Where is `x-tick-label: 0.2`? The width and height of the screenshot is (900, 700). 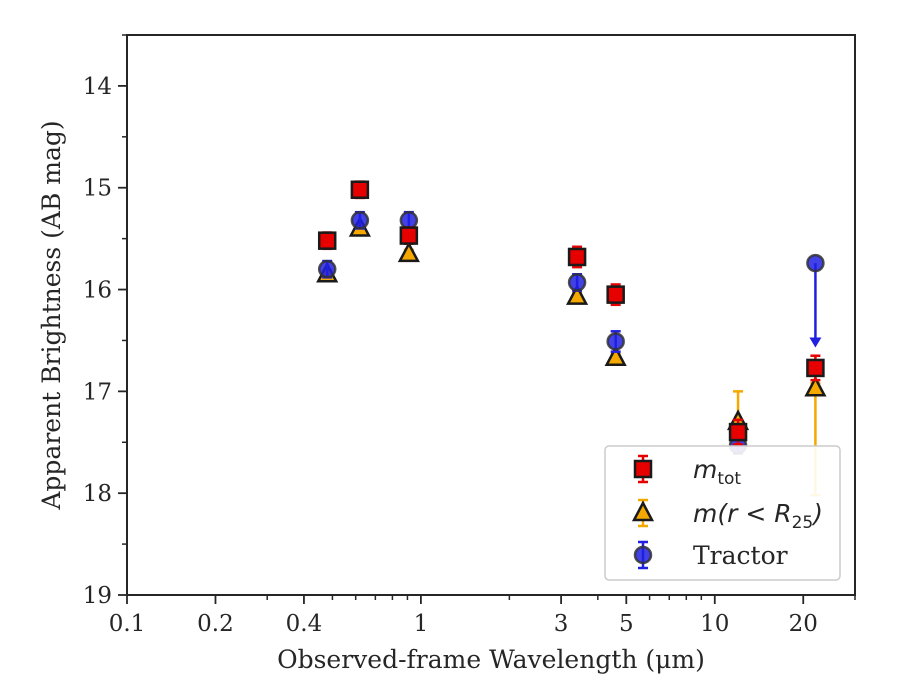
x-tick-label: 0.2 is located at coordinates (215, 624).